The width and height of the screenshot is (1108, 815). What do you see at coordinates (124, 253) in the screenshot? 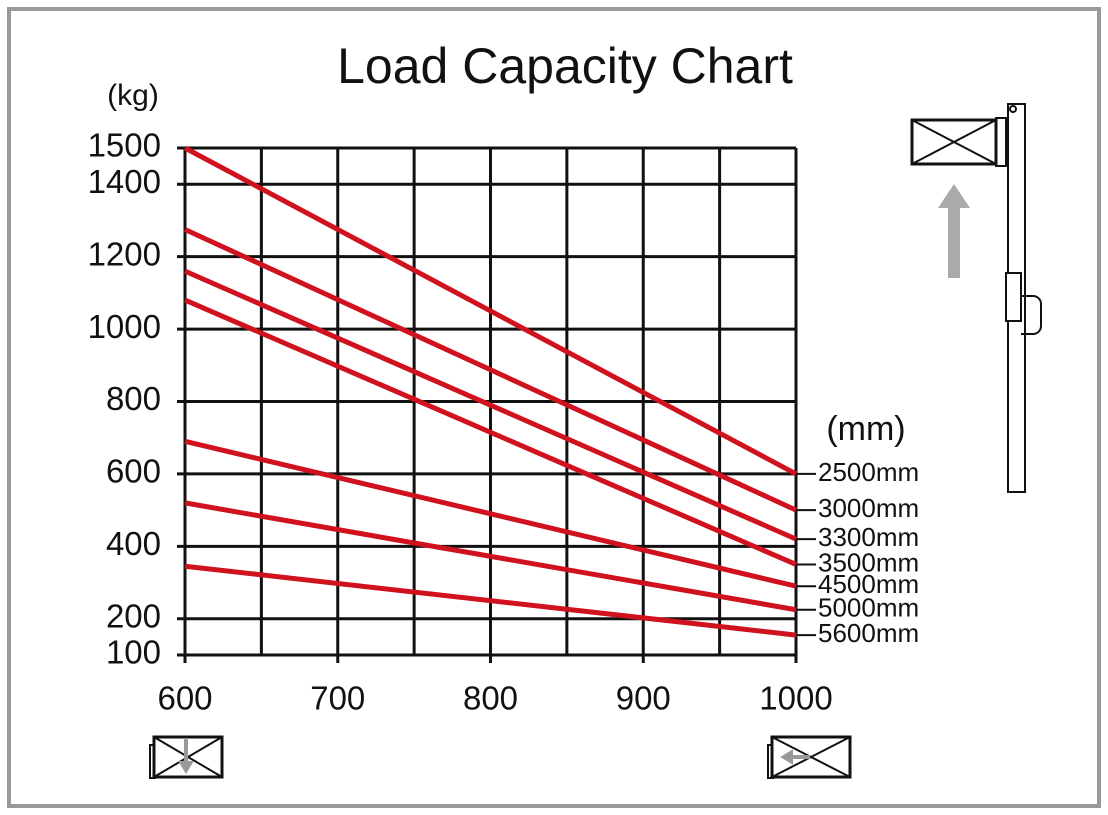
I see `y-tick-label: 1200` at bounding box center [124, 253].